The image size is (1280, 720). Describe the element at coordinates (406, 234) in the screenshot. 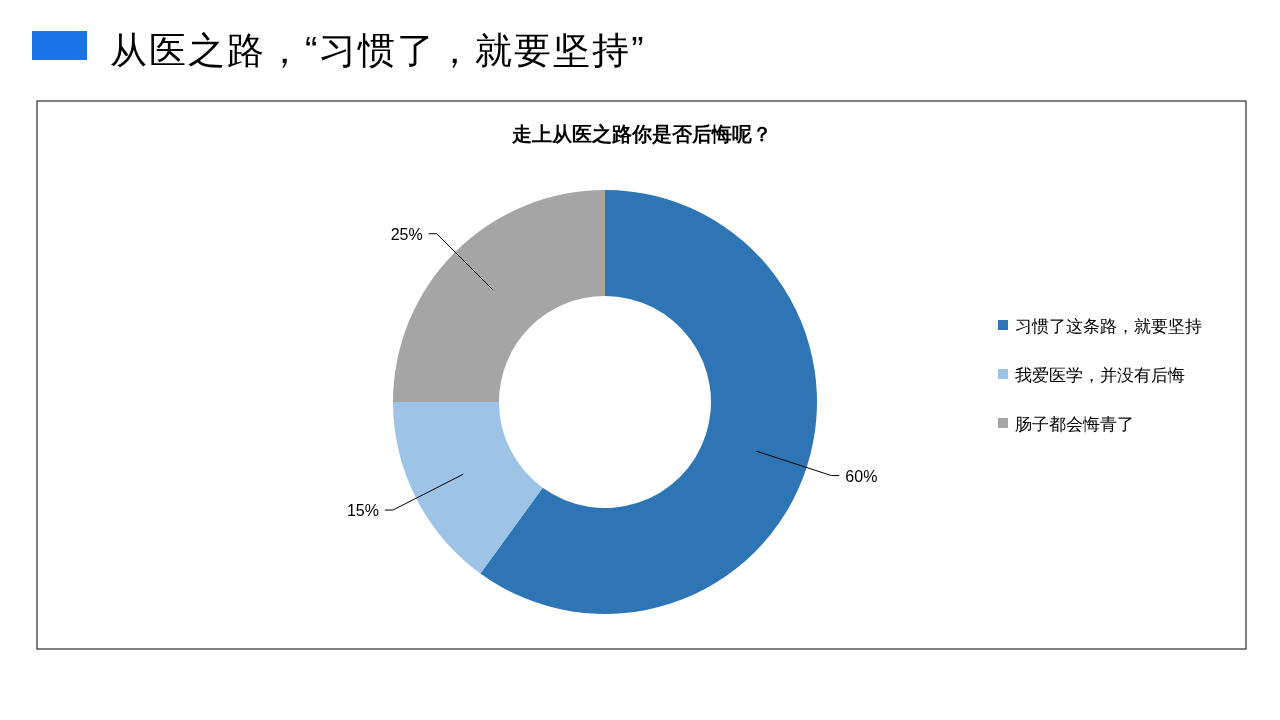

I see `data-label: 25%` at that location.